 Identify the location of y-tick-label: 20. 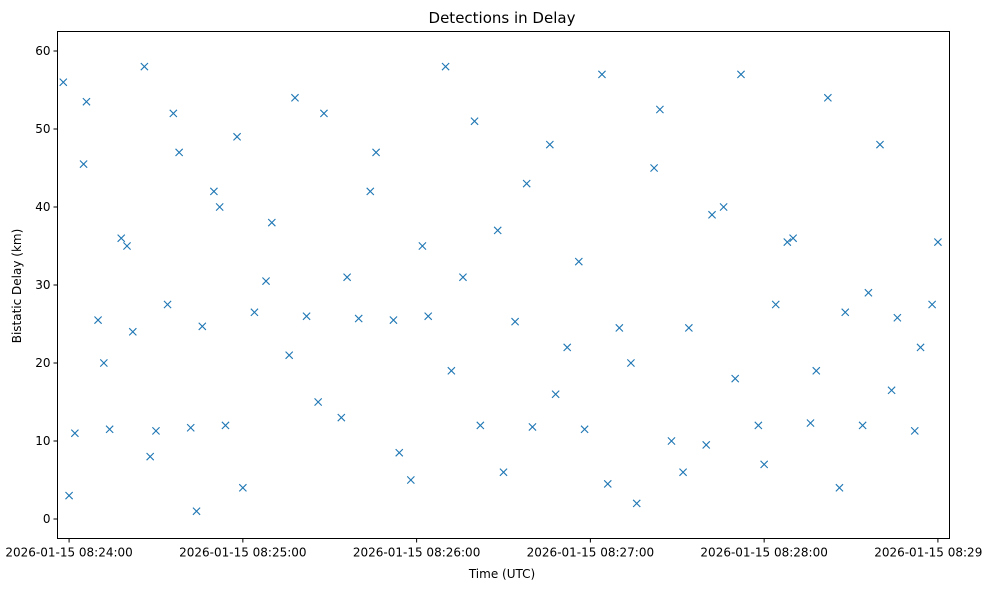
(42, 363).